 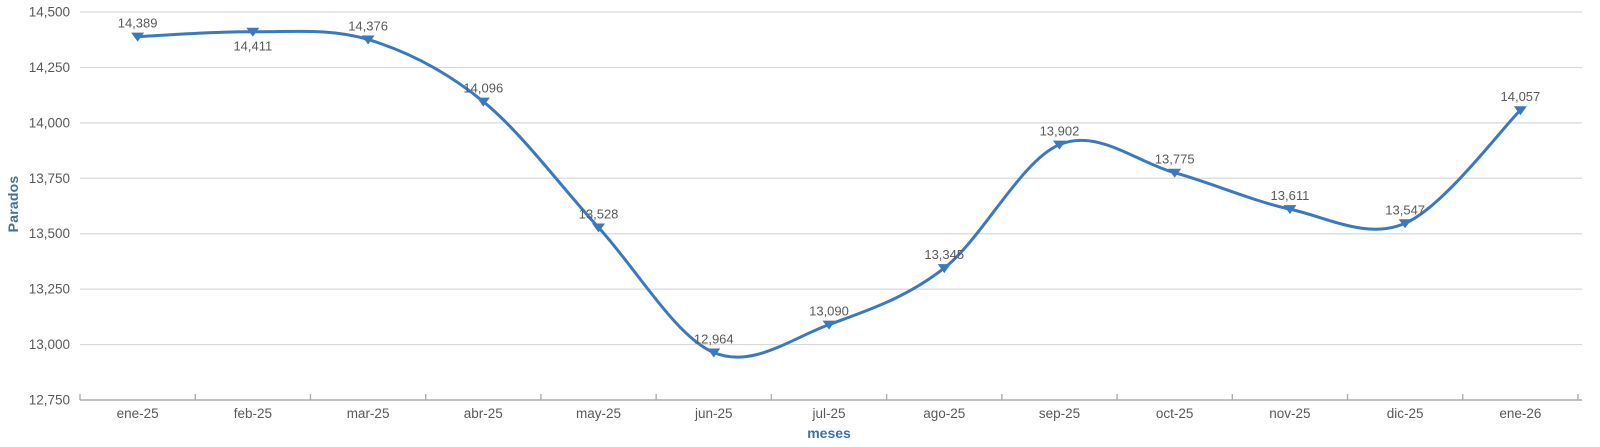 What do you see at coordinates (598, 413) in the screenshot?
I see `x-axis-tick-label: may-25` at bounding box center [598, 413].